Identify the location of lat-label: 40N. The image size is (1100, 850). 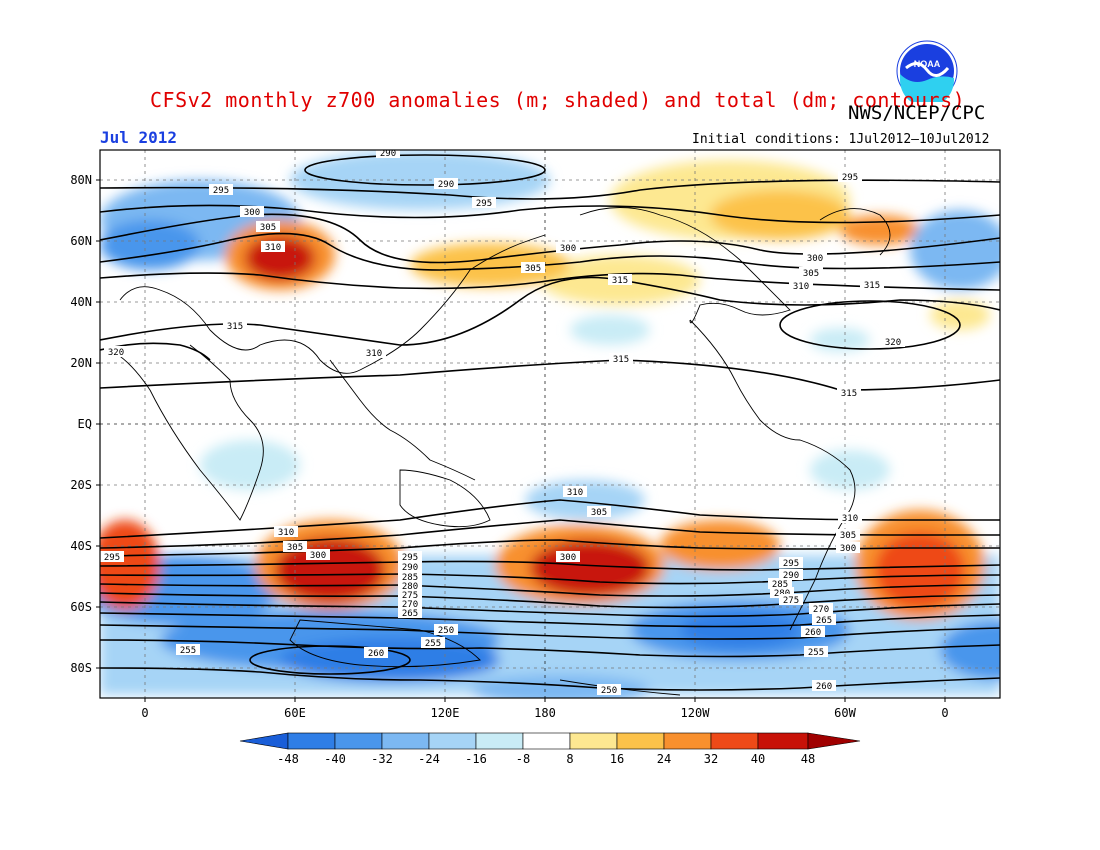
(81, 302).